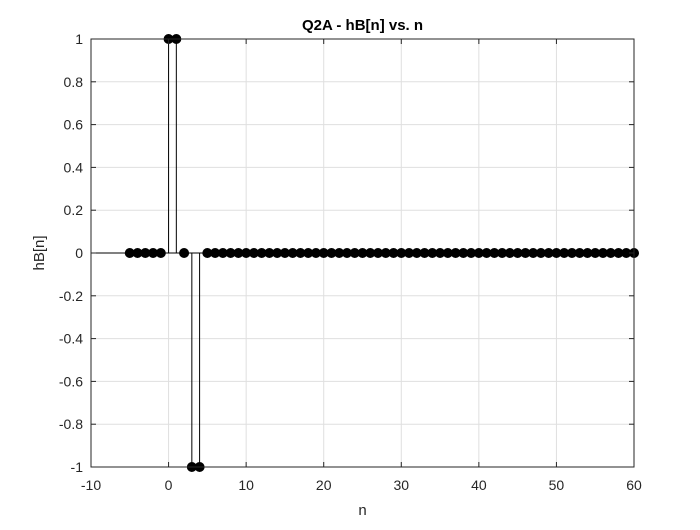 This screenshot has width=700, height=530. What do you see at coordinates (39, 252) in the screenshot?
I see `y-axis-label: hB[n]` at bounding box center [39, 252].